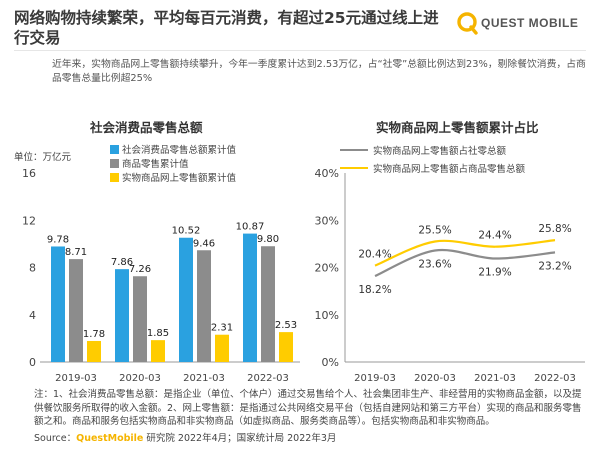 Image resolution: width=600 pixels, height=450 pixels. Describe the element at coordinates (32, 362) in the screenshot. I see `y-tick-label: 0` at that location.